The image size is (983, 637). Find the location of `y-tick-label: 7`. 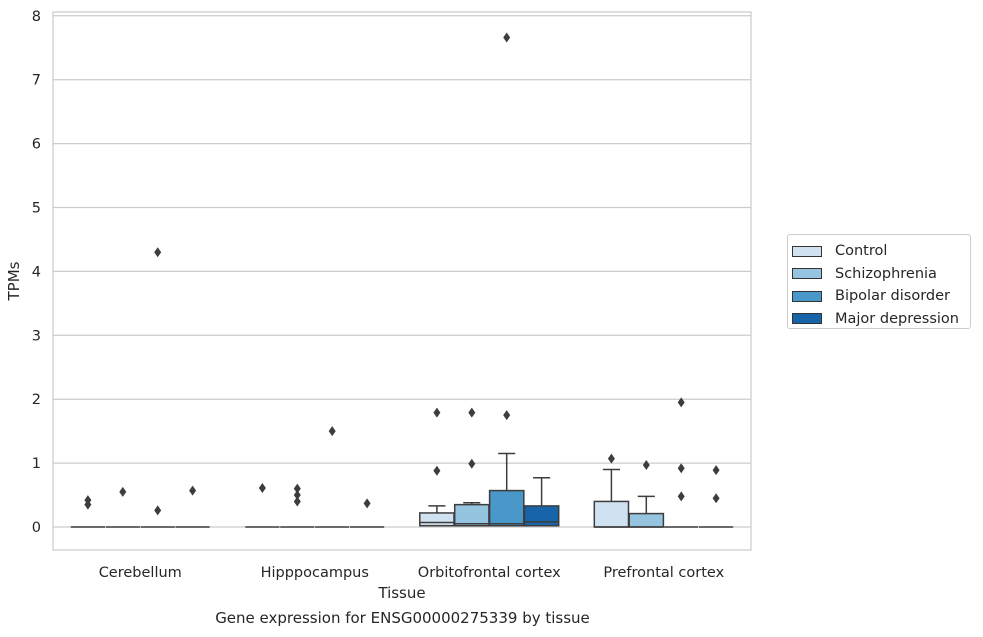

y-tick-label: 7 is located at coordinates (36, 81).